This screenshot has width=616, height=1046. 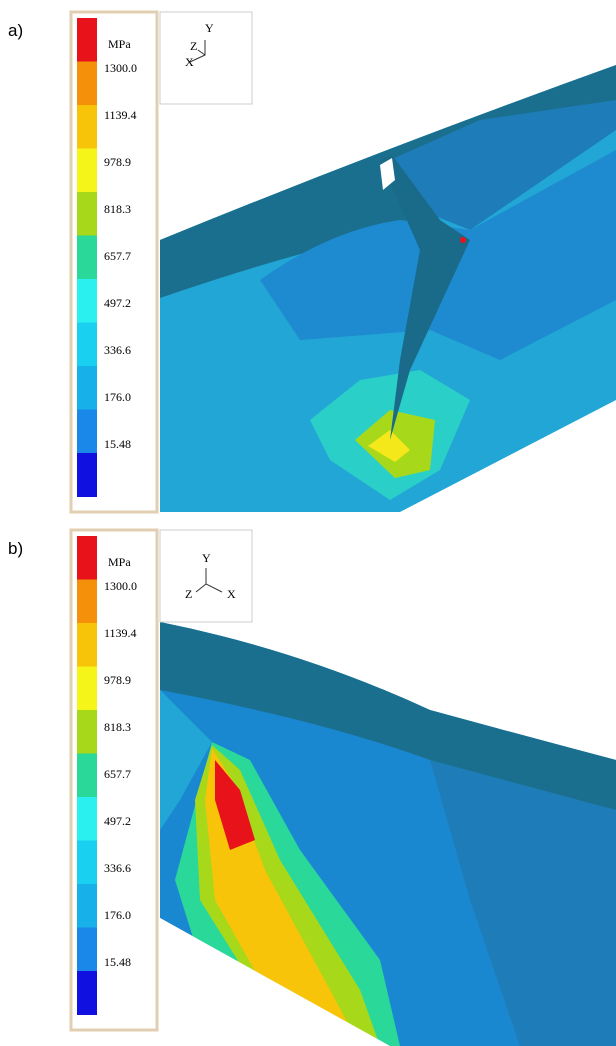 I want to click on axis-box, so click(x=206, y=58).